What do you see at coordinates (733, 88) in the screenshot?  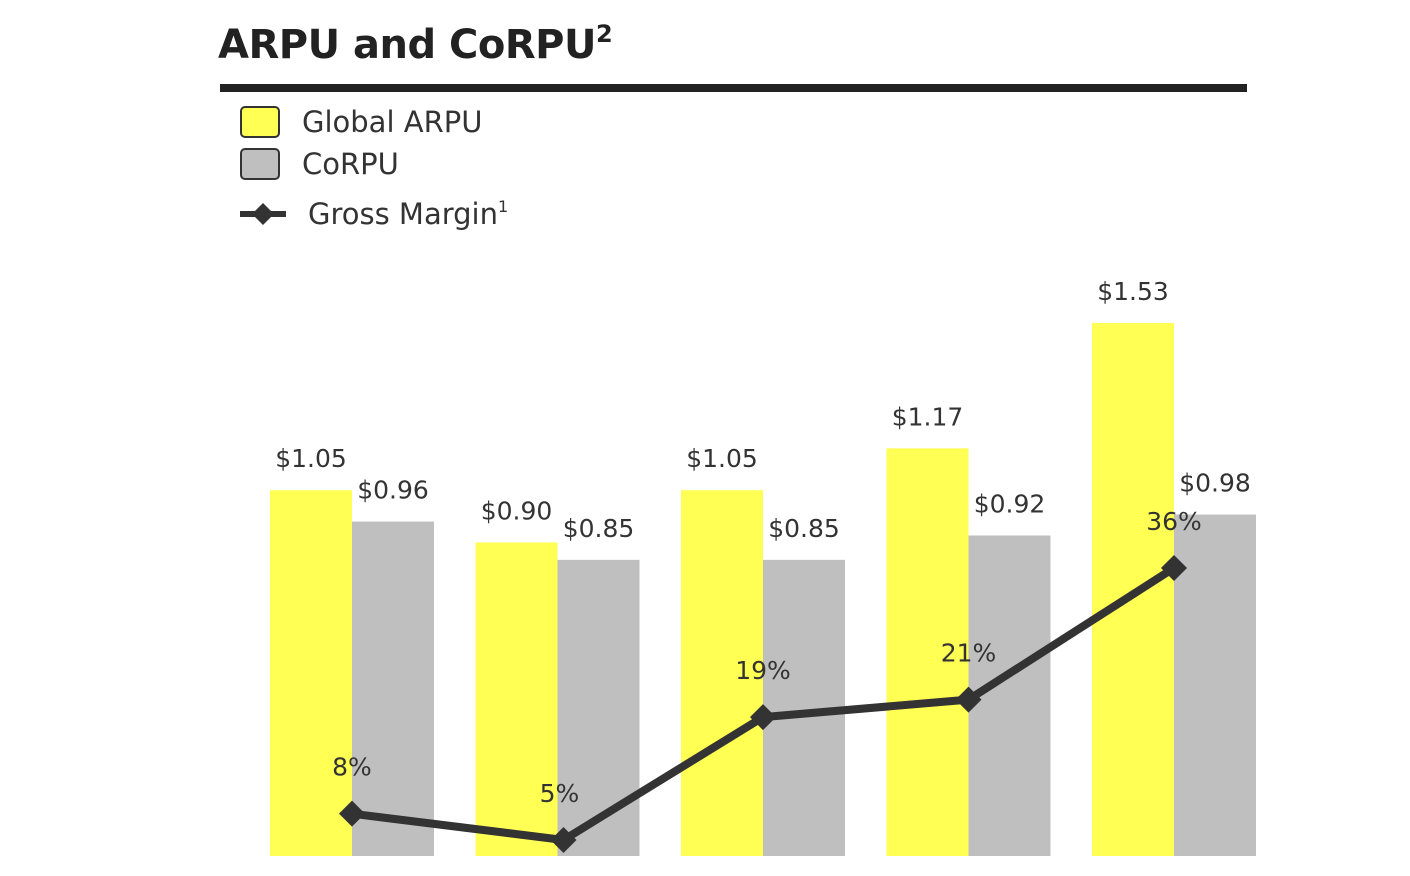 I see `title-divider` at bounding box center [733, 88].